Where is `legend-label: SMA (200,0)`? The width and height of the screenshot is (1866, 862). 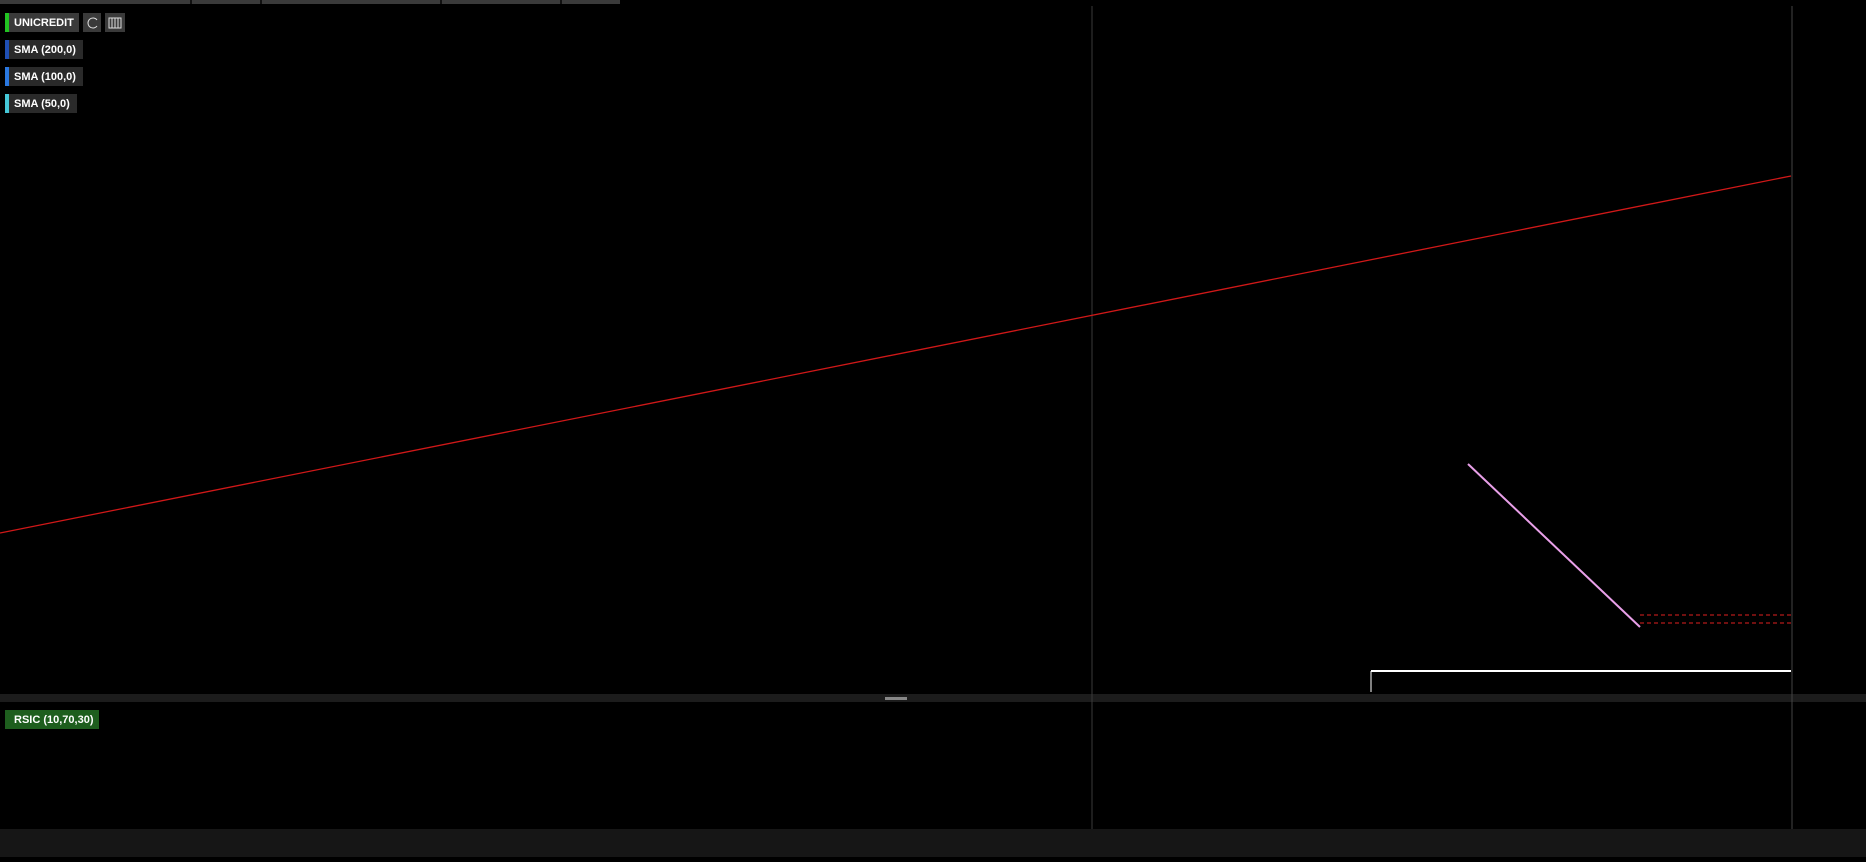
legend-label: SMA (200,0) is located at coordinates (45, 50).